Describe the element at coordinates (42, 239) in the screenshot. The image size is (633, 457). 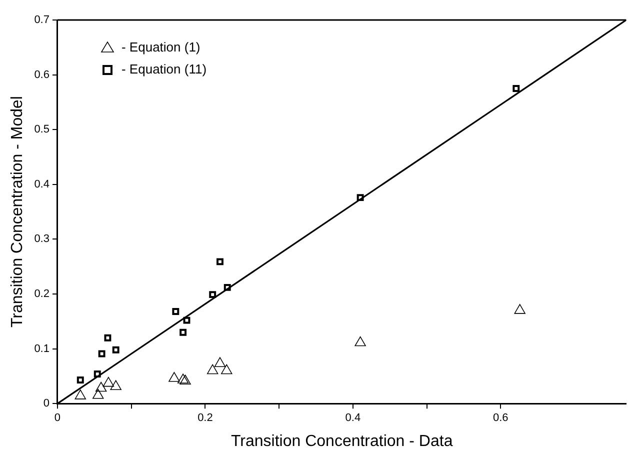
I see `y-tick-label: 0.3` at that location.